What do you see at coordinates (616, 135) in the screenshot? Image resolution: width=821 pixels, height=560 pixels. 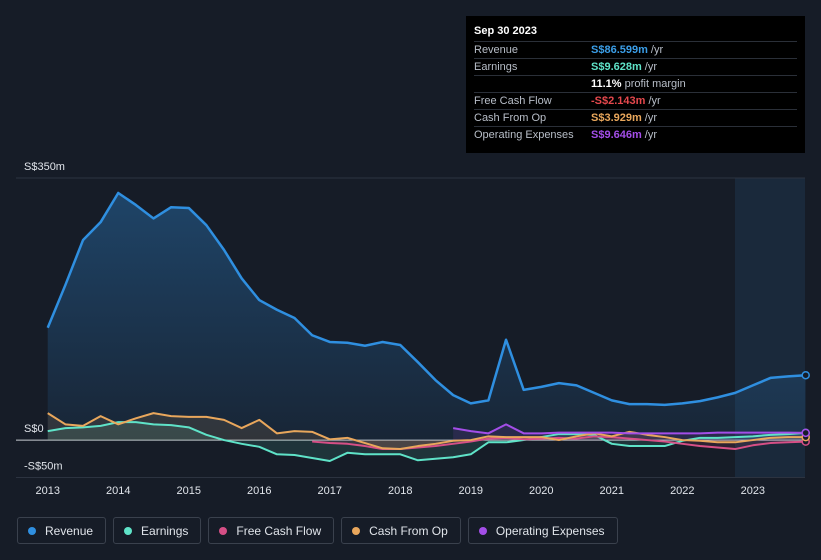 I see `tooltip-value-text: S$9.646m` at bounding box center [616, 135].